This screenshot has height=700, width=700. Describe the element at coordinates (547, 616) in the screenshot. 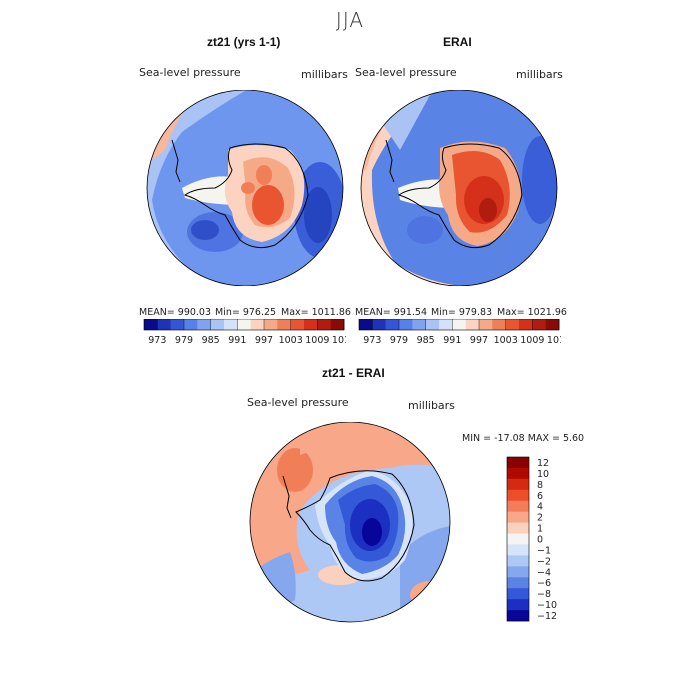

I see `panel3-colorbar-tick-label: −12` at that location.